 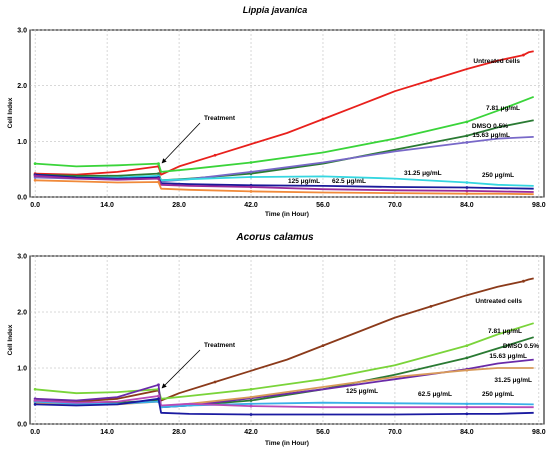 What do you see at coordinates (467, 205) in the screenshot?
I see `x-tick-label: 84.0` at bounding box center [467, 205].